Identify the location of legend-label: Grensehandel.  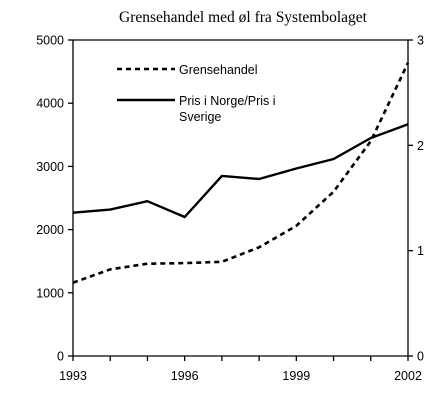
(218, 70).